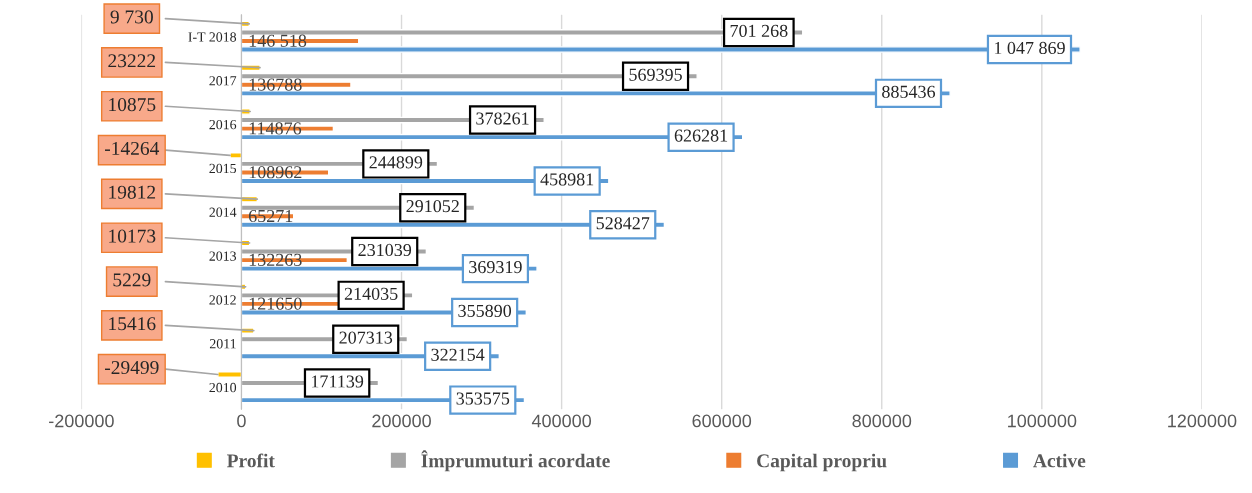  What do you see at coordinates (882, 421) in the screenshot?
I see `x-tick-label: 800000` at bounding box center [882, 421].